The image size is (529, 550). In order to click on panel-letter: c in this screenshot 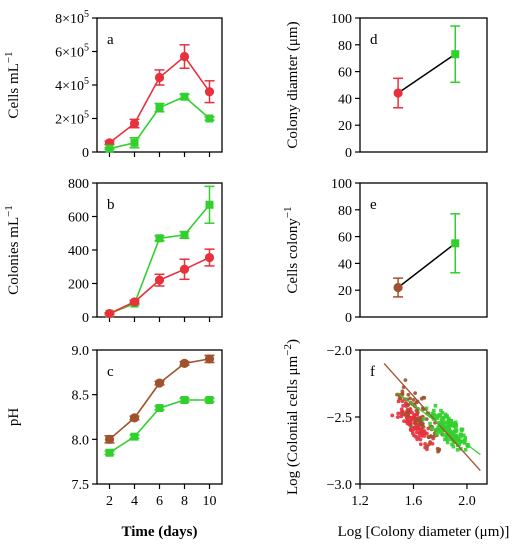, I will do `click(110, 372)`.